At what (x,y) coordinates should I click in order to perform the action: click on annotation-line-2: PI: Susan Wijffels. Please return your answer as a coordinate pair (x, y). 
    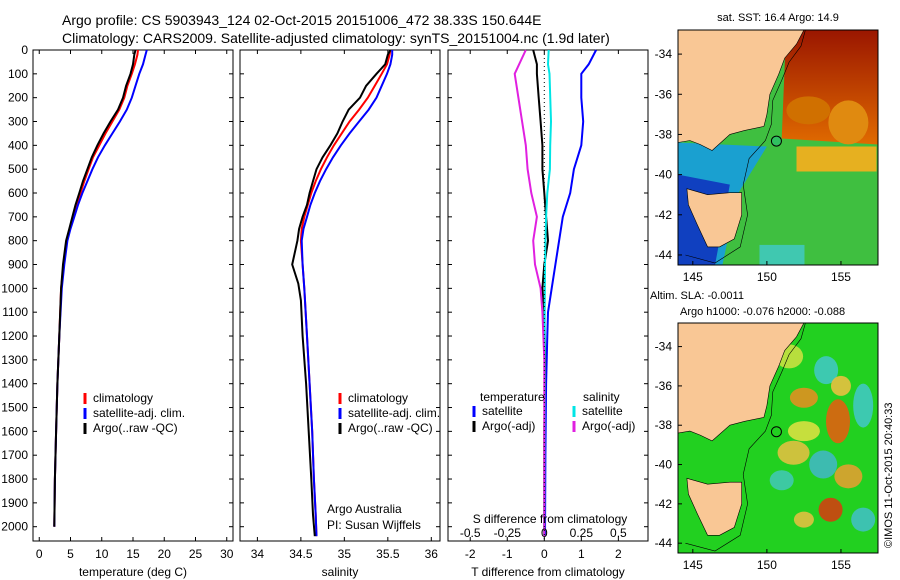
    Looking at the image, I should click on (374, 525).